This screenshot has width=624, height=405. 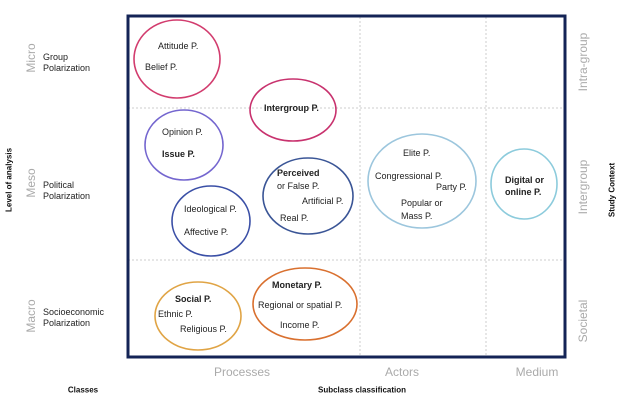 What do you see at coordinates (178, 154) in the screenshot?
I see `label-issue: Issue P.` at bounding box center [178, 154].